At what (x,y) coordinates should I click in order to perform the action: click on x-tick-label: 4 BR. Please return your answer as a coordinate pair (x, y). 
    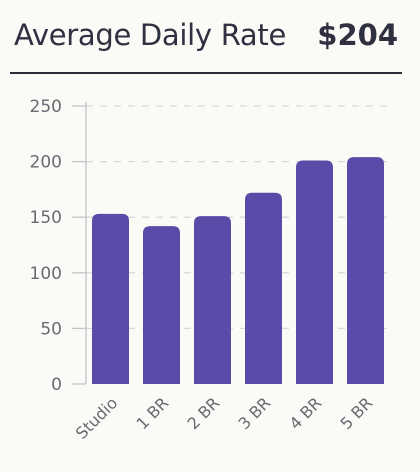
    Looking at the image, I should click on (305, 413).